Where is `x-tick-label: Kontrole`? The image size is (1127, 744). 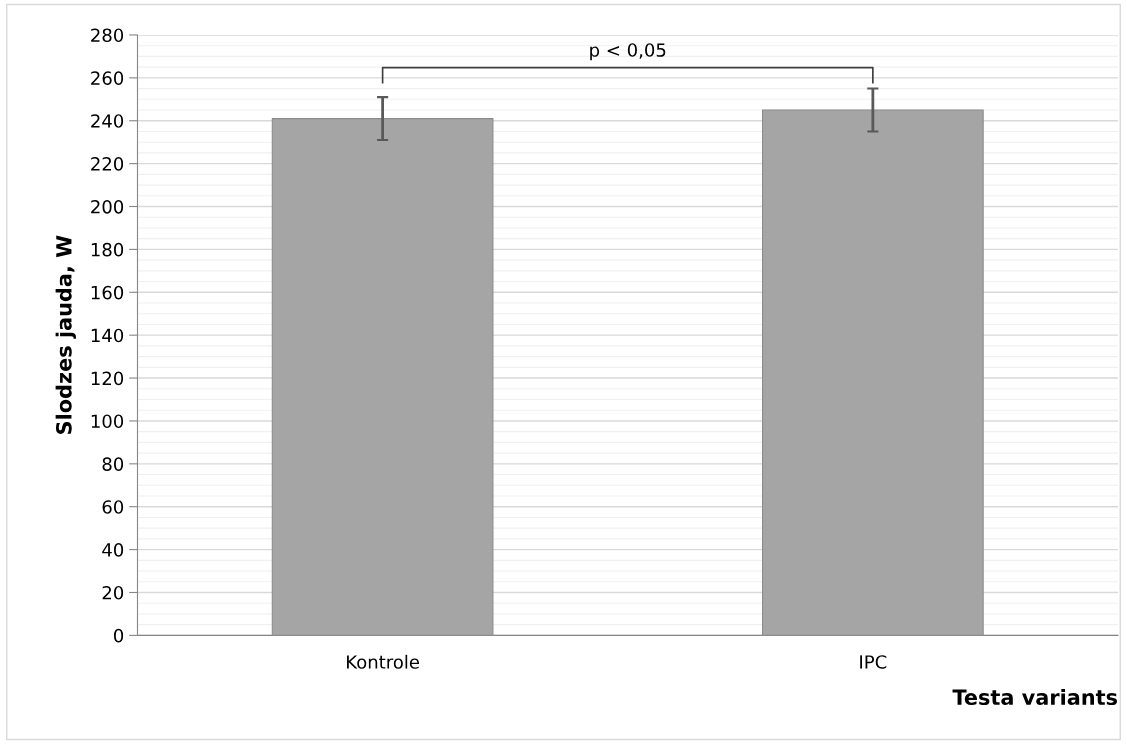 x-tick-label: Kontrole is located at coordinates (383, 661).